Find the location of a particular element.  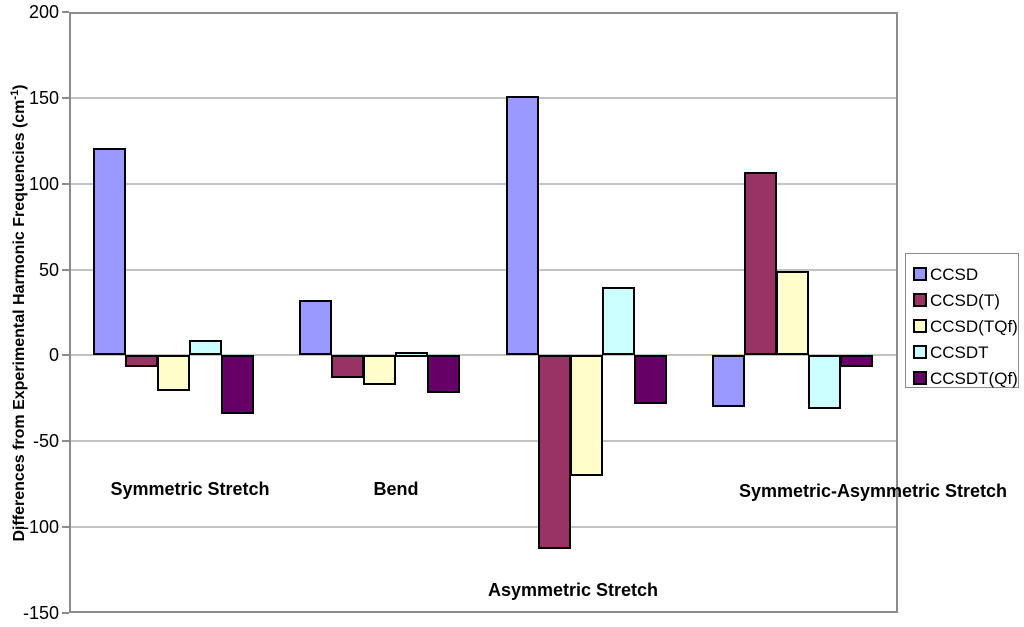

bar-ccsd-symmetric-asymmetric-stretch is located at coordinates (728, 381).